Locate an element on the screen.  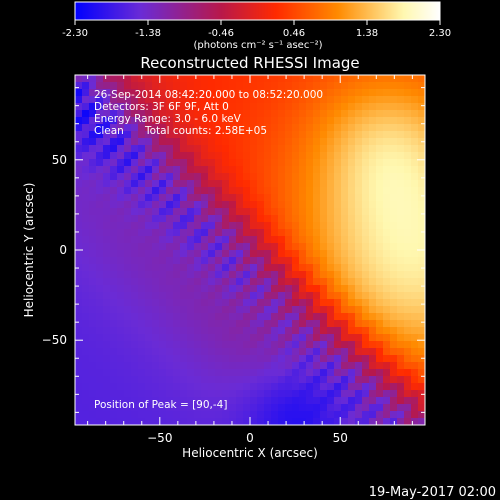
x-axis-label: Heliocentric X (arcsec) is located at coordinates (250, 453).